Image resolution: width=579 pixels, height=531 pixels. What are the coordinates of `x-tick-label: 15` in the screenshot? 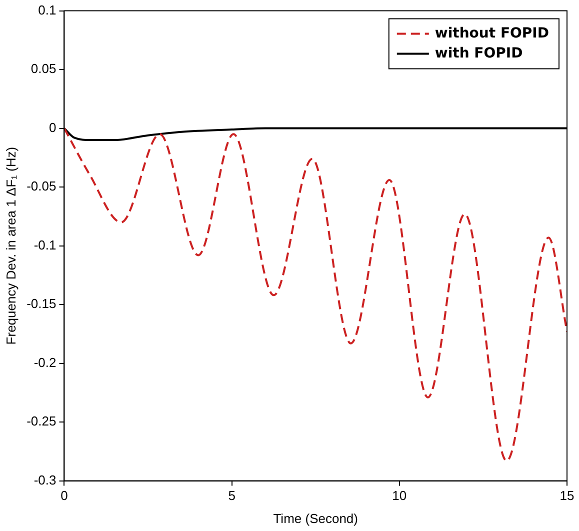 It's located at (567, 496).